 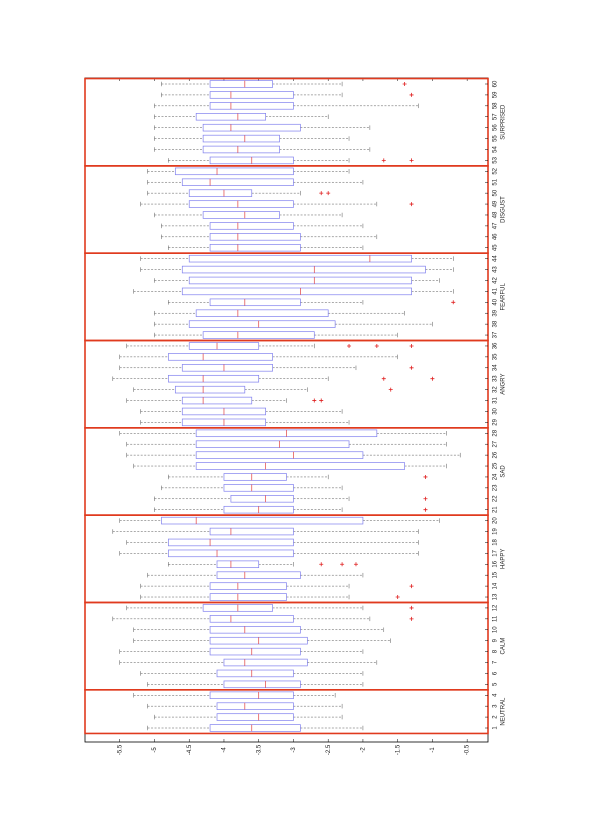 What do you see at coordinates (504, 471) in the screenshot?
I see `group-label: SAD` at bounding box center [504, 471].